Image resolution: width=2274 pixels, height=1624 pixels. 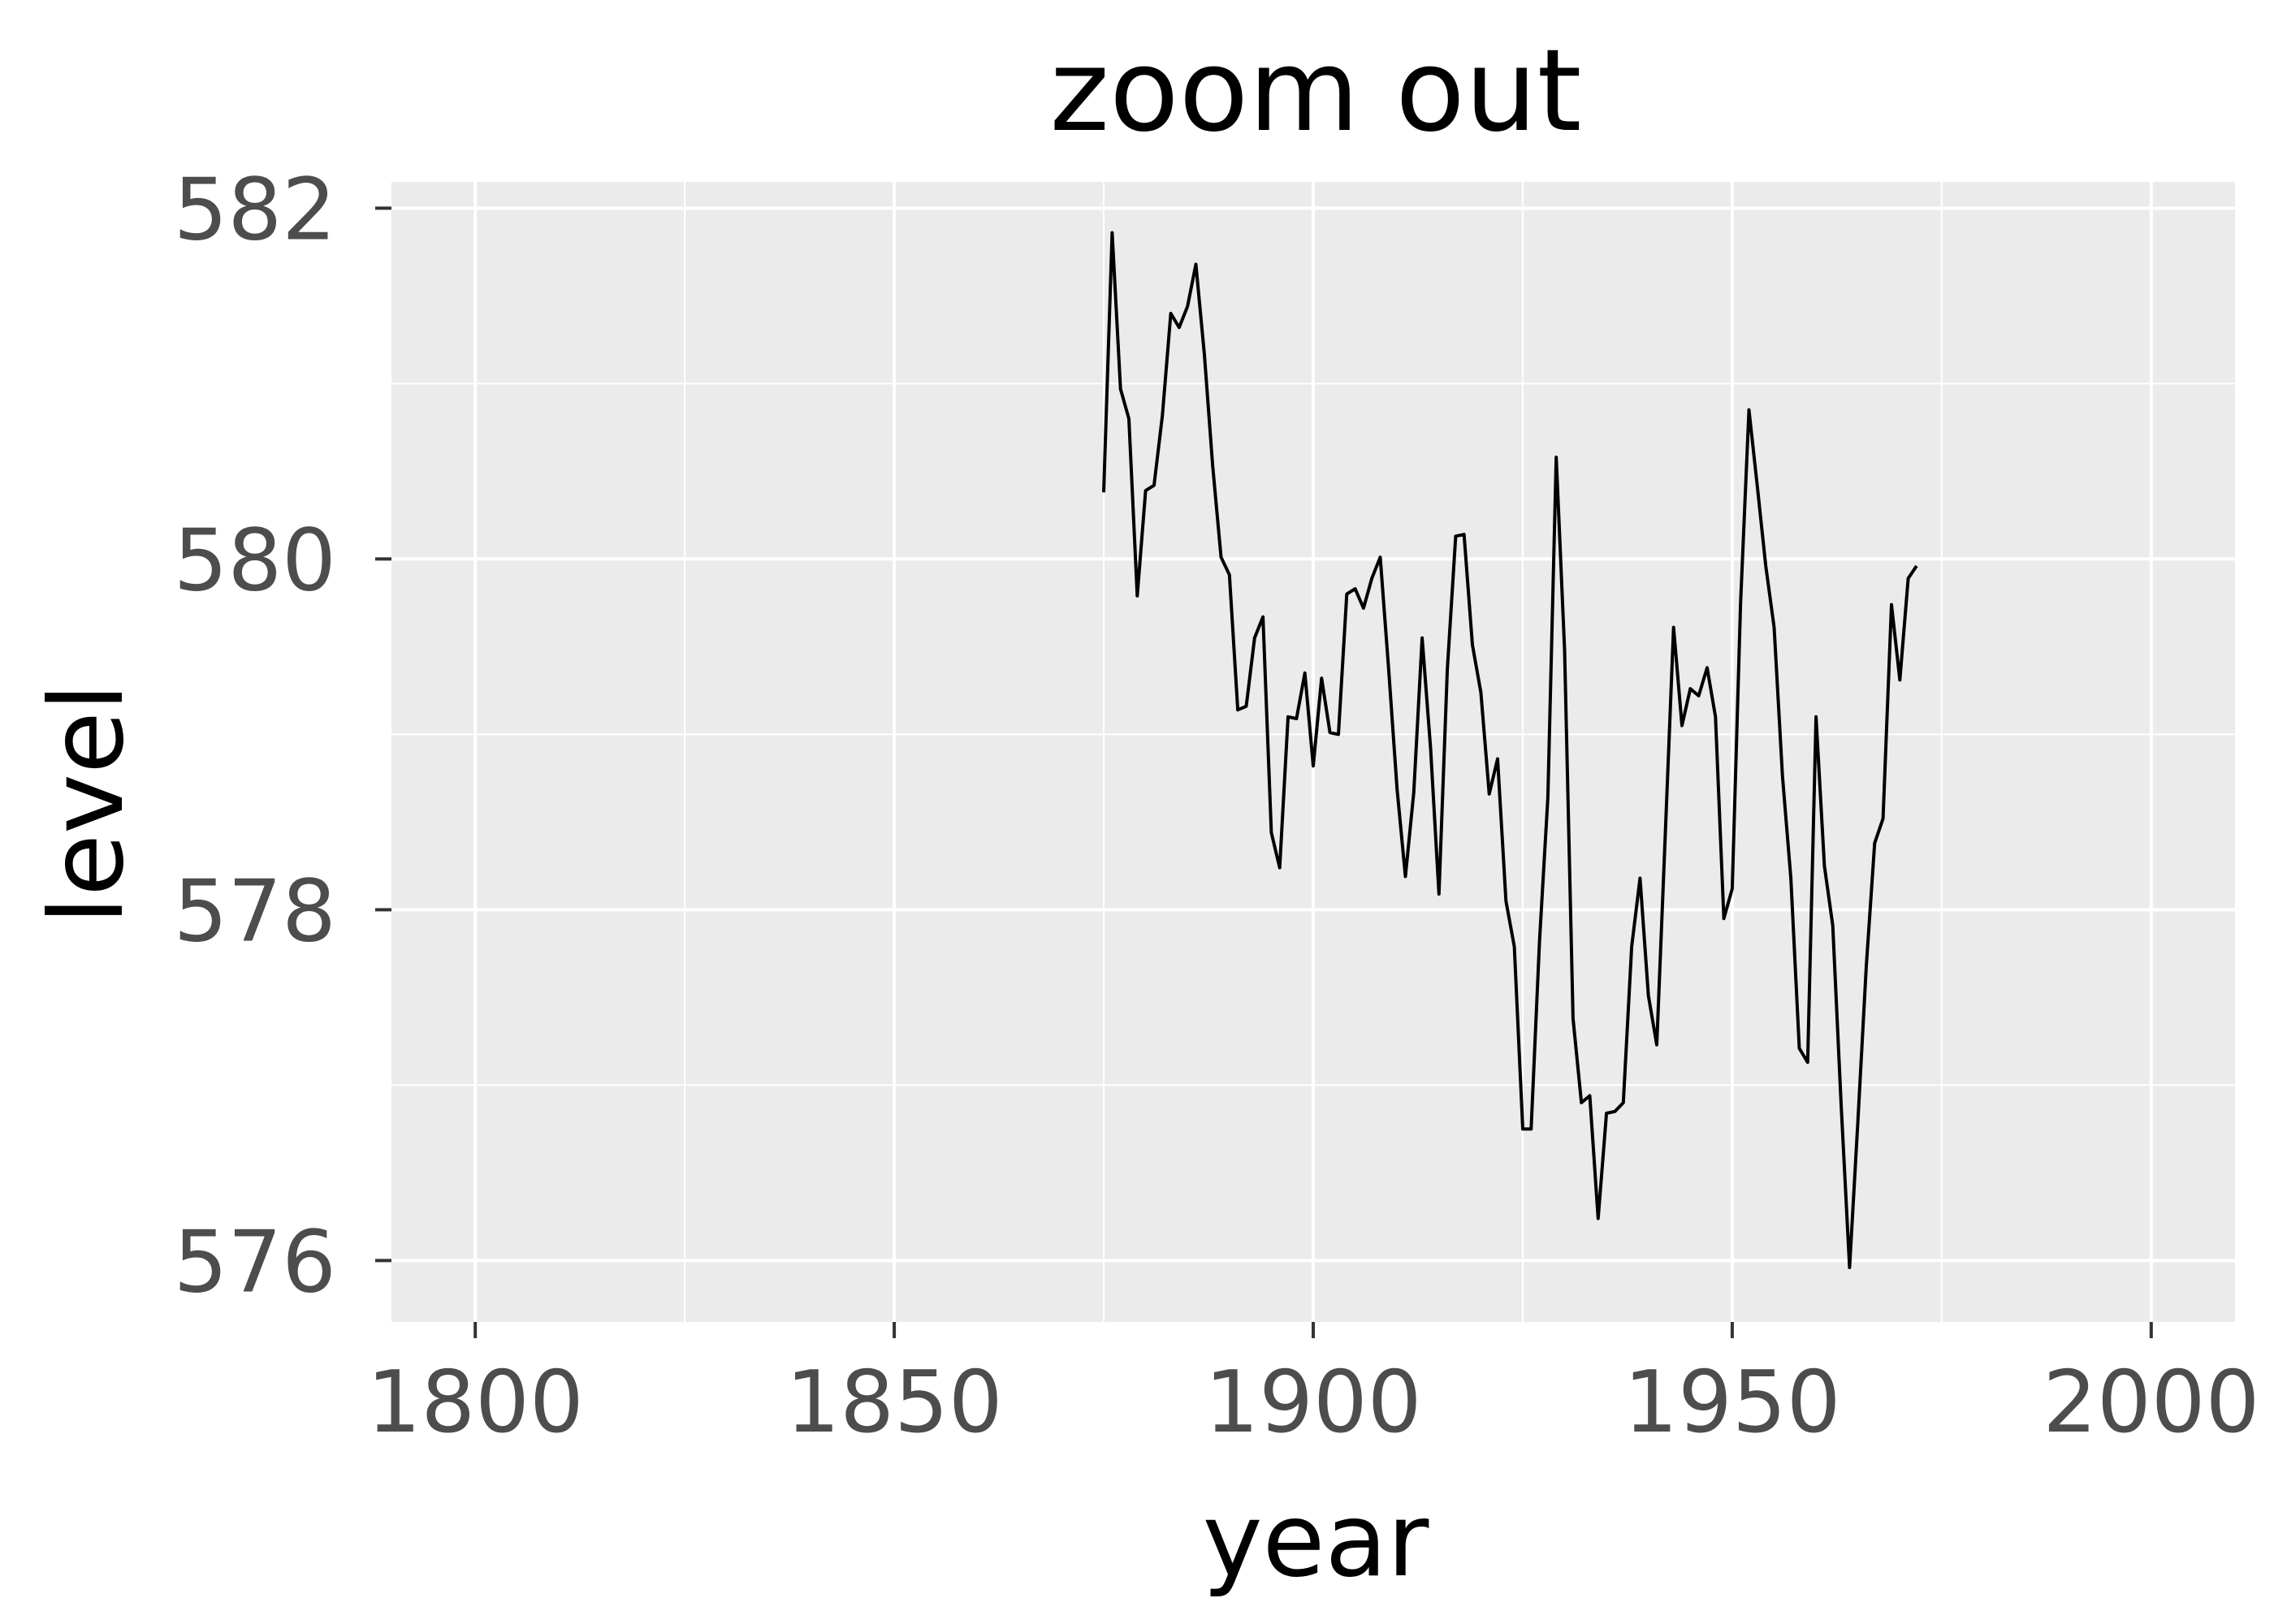 What do you see at coordinates (476, 1403) in the screenshot?
I see `x-tick-label: 1800` at bounding box center [476, 1403].